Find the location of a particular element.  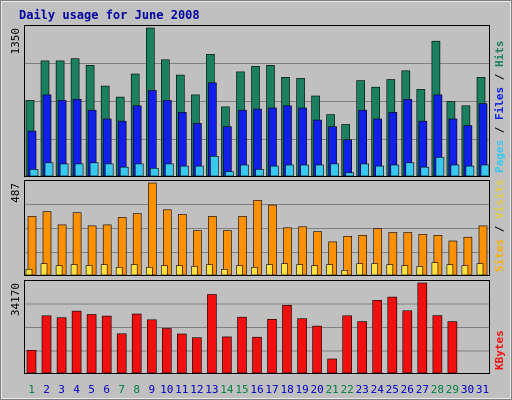

ymax-label-hits: 1350 is located at coordinates (15, 41).